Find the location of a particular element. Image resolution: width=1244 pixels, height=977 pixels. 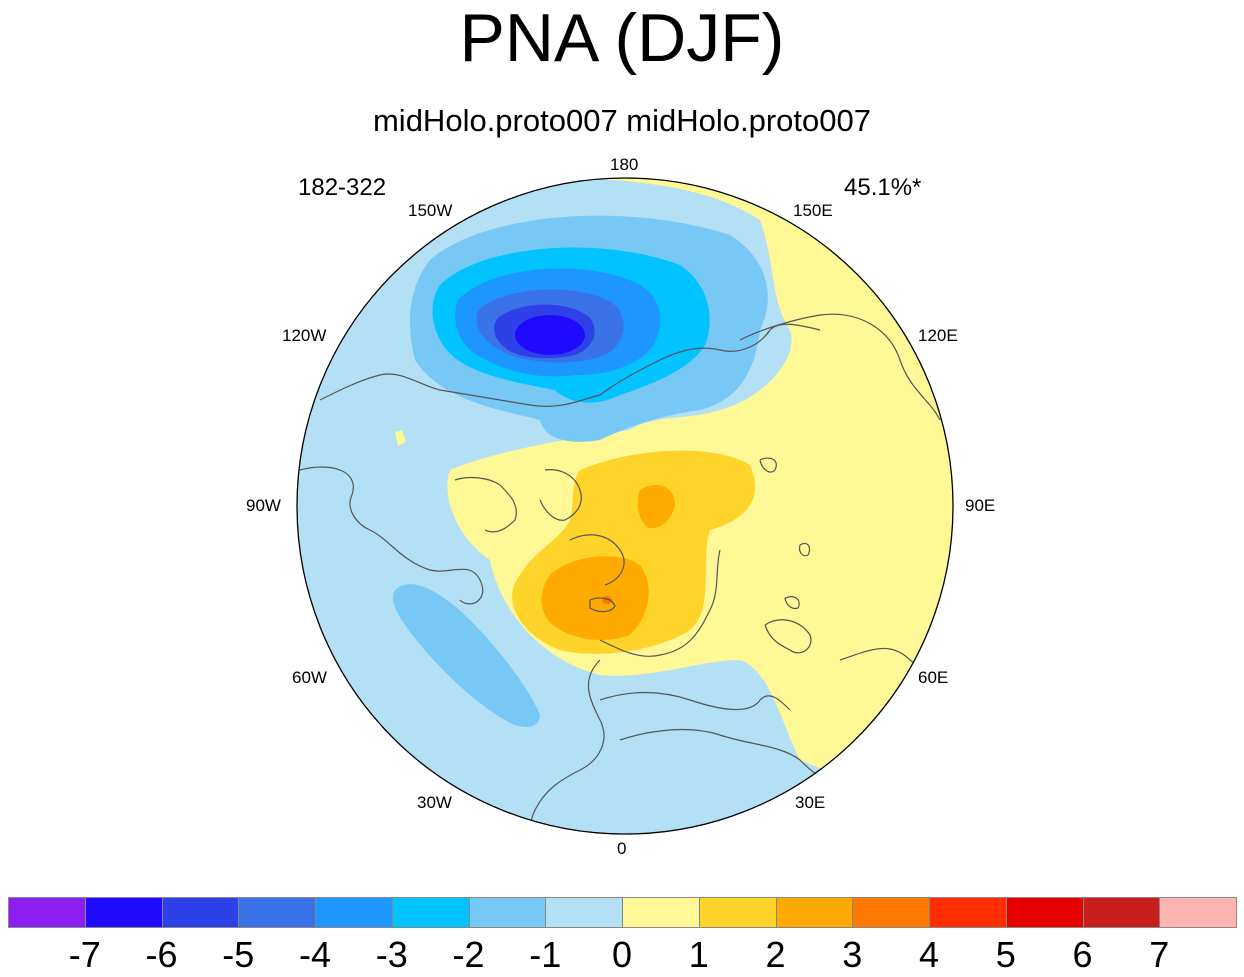

field-neg2-atlantic is located at coordinates (466, 655).